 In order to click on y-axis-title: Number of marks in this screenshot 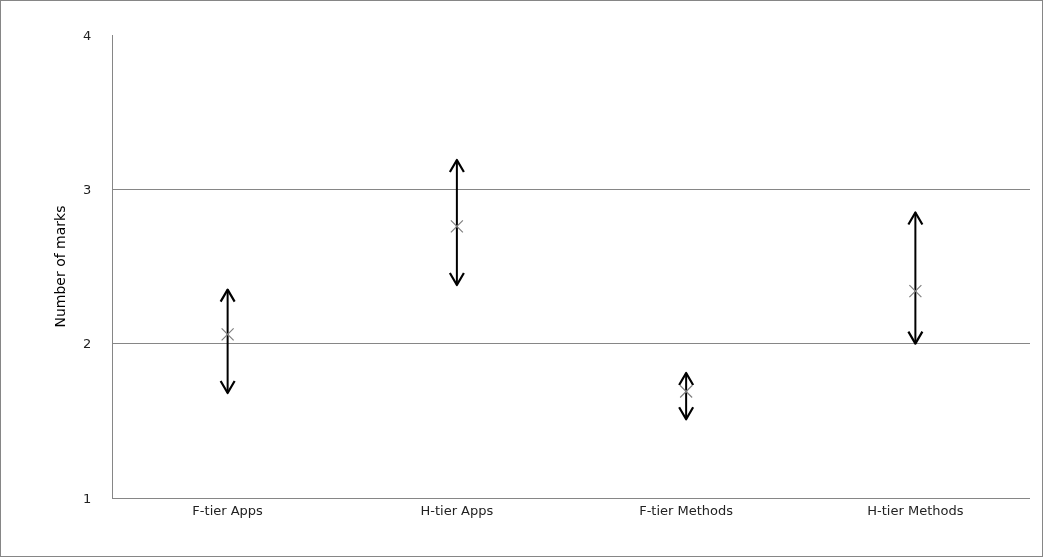, I will do `click(59, 266)`.